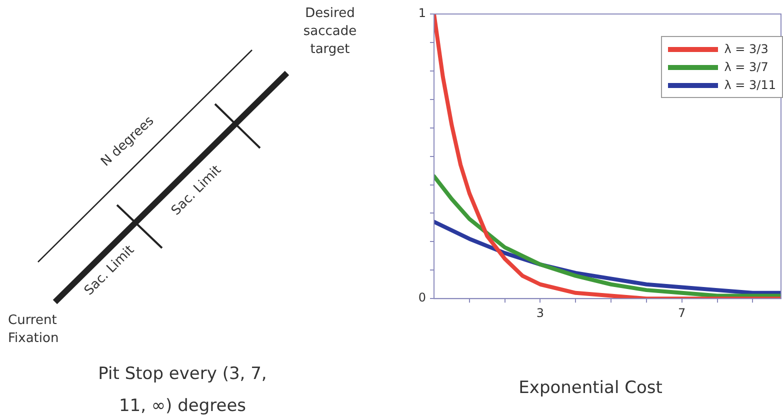 Image resolution: width=783 pixels, height=419 pixels. What do you see at coordinates (750, 85) in the screenshot?
I see `legend-label: λ = 3/11` at bounding box center [750, 85].